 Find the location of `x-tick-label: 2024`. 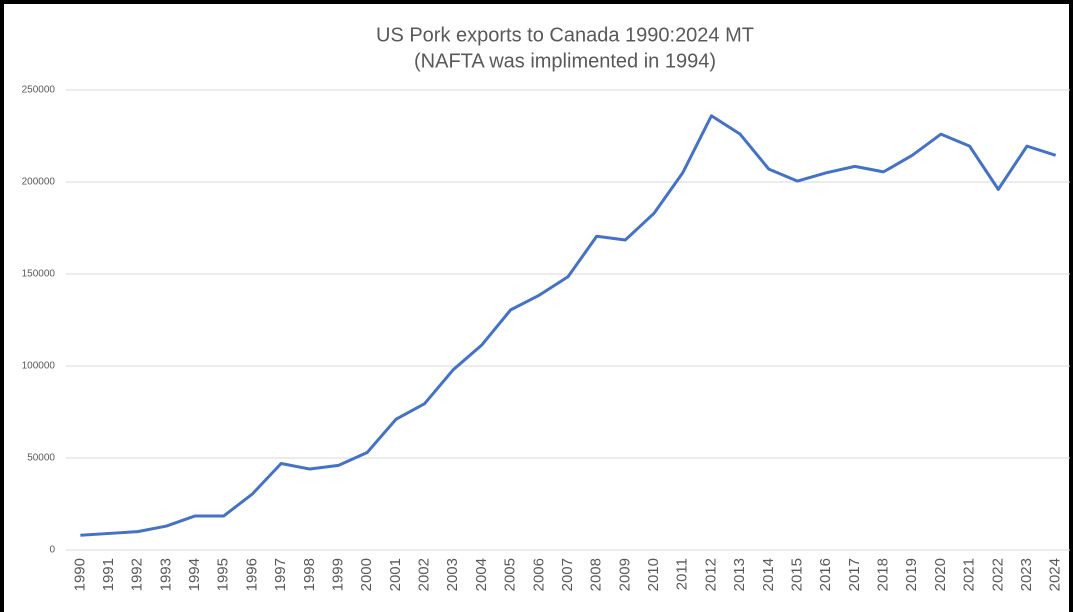

x-tick-label: 2024 is located at coordinates (1055, 574).